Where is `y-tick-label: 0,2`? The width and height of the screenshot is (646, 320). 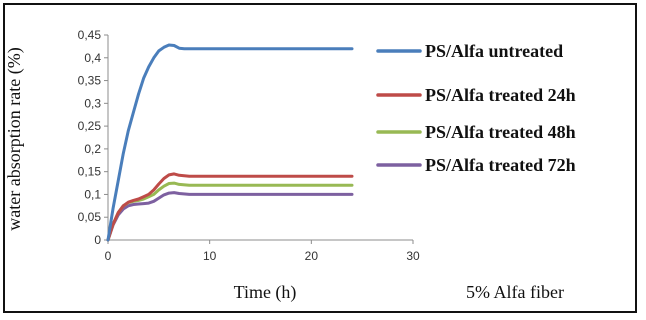
y-tick-label: 0,2 is located at coordinates (92, 149).